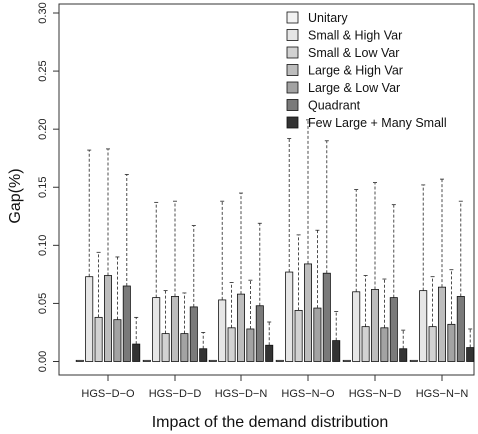 This screenshot has width=478, height=434. I want to click on x-tick-label: HGS−N−D, so click(375, 394).